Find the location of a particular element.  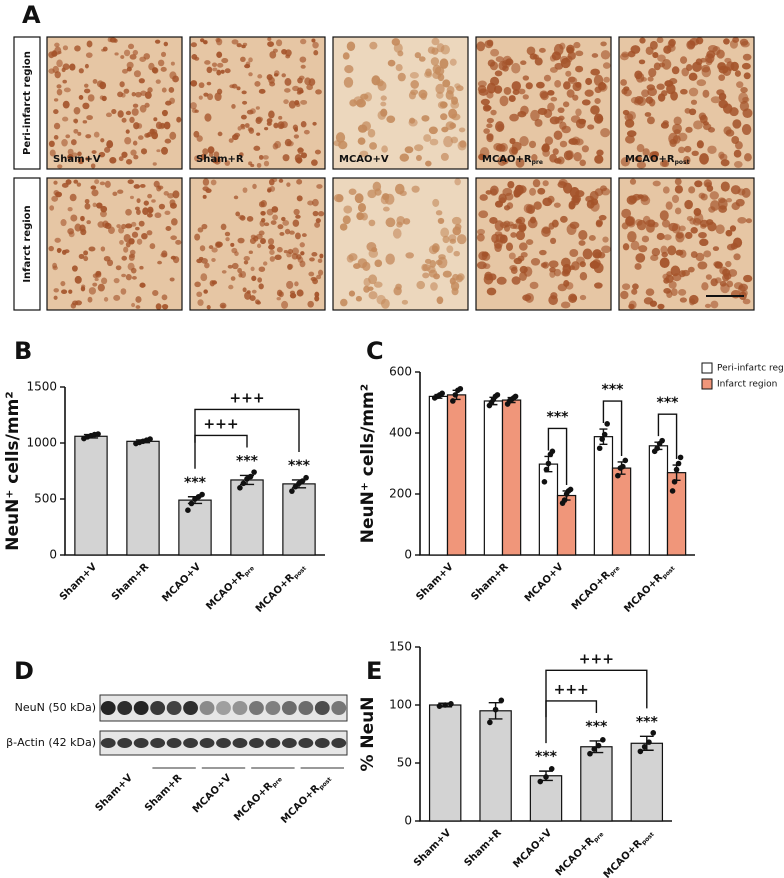

y-axis-label: NeuN⁺ cells/mm² is located at coordinates (368, 463).